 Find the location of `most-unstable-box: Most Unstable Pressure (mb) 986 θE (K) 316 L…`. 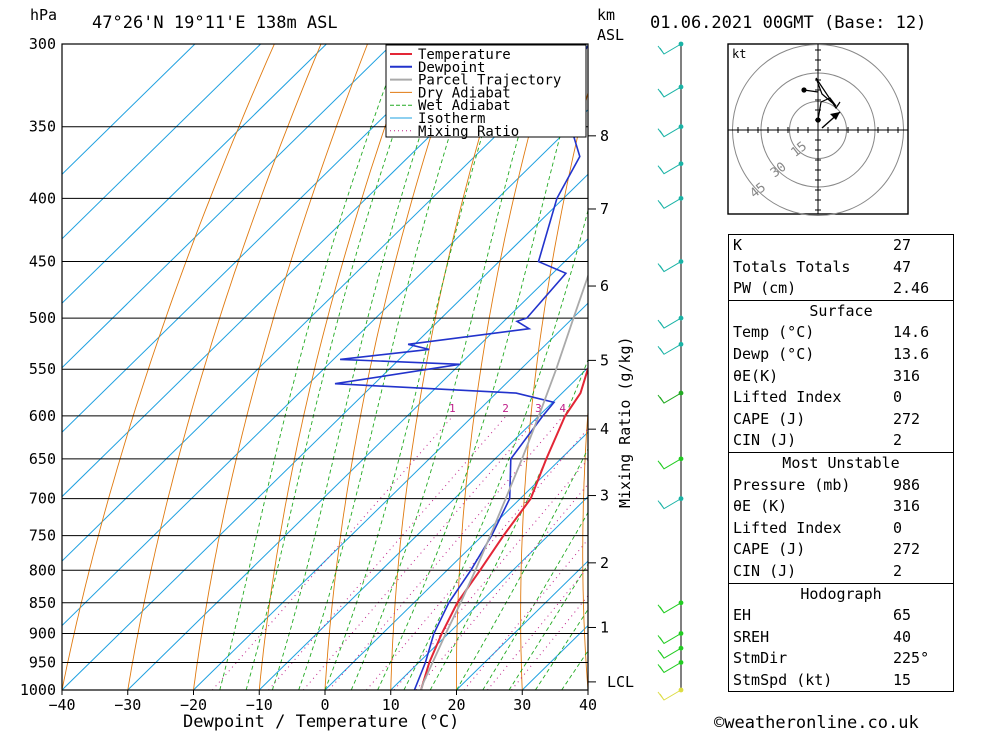

most-unstable-box: Most Unstable Pressure (mb) 986 θE (K) 316 L… is located at coordinates (841, 518).